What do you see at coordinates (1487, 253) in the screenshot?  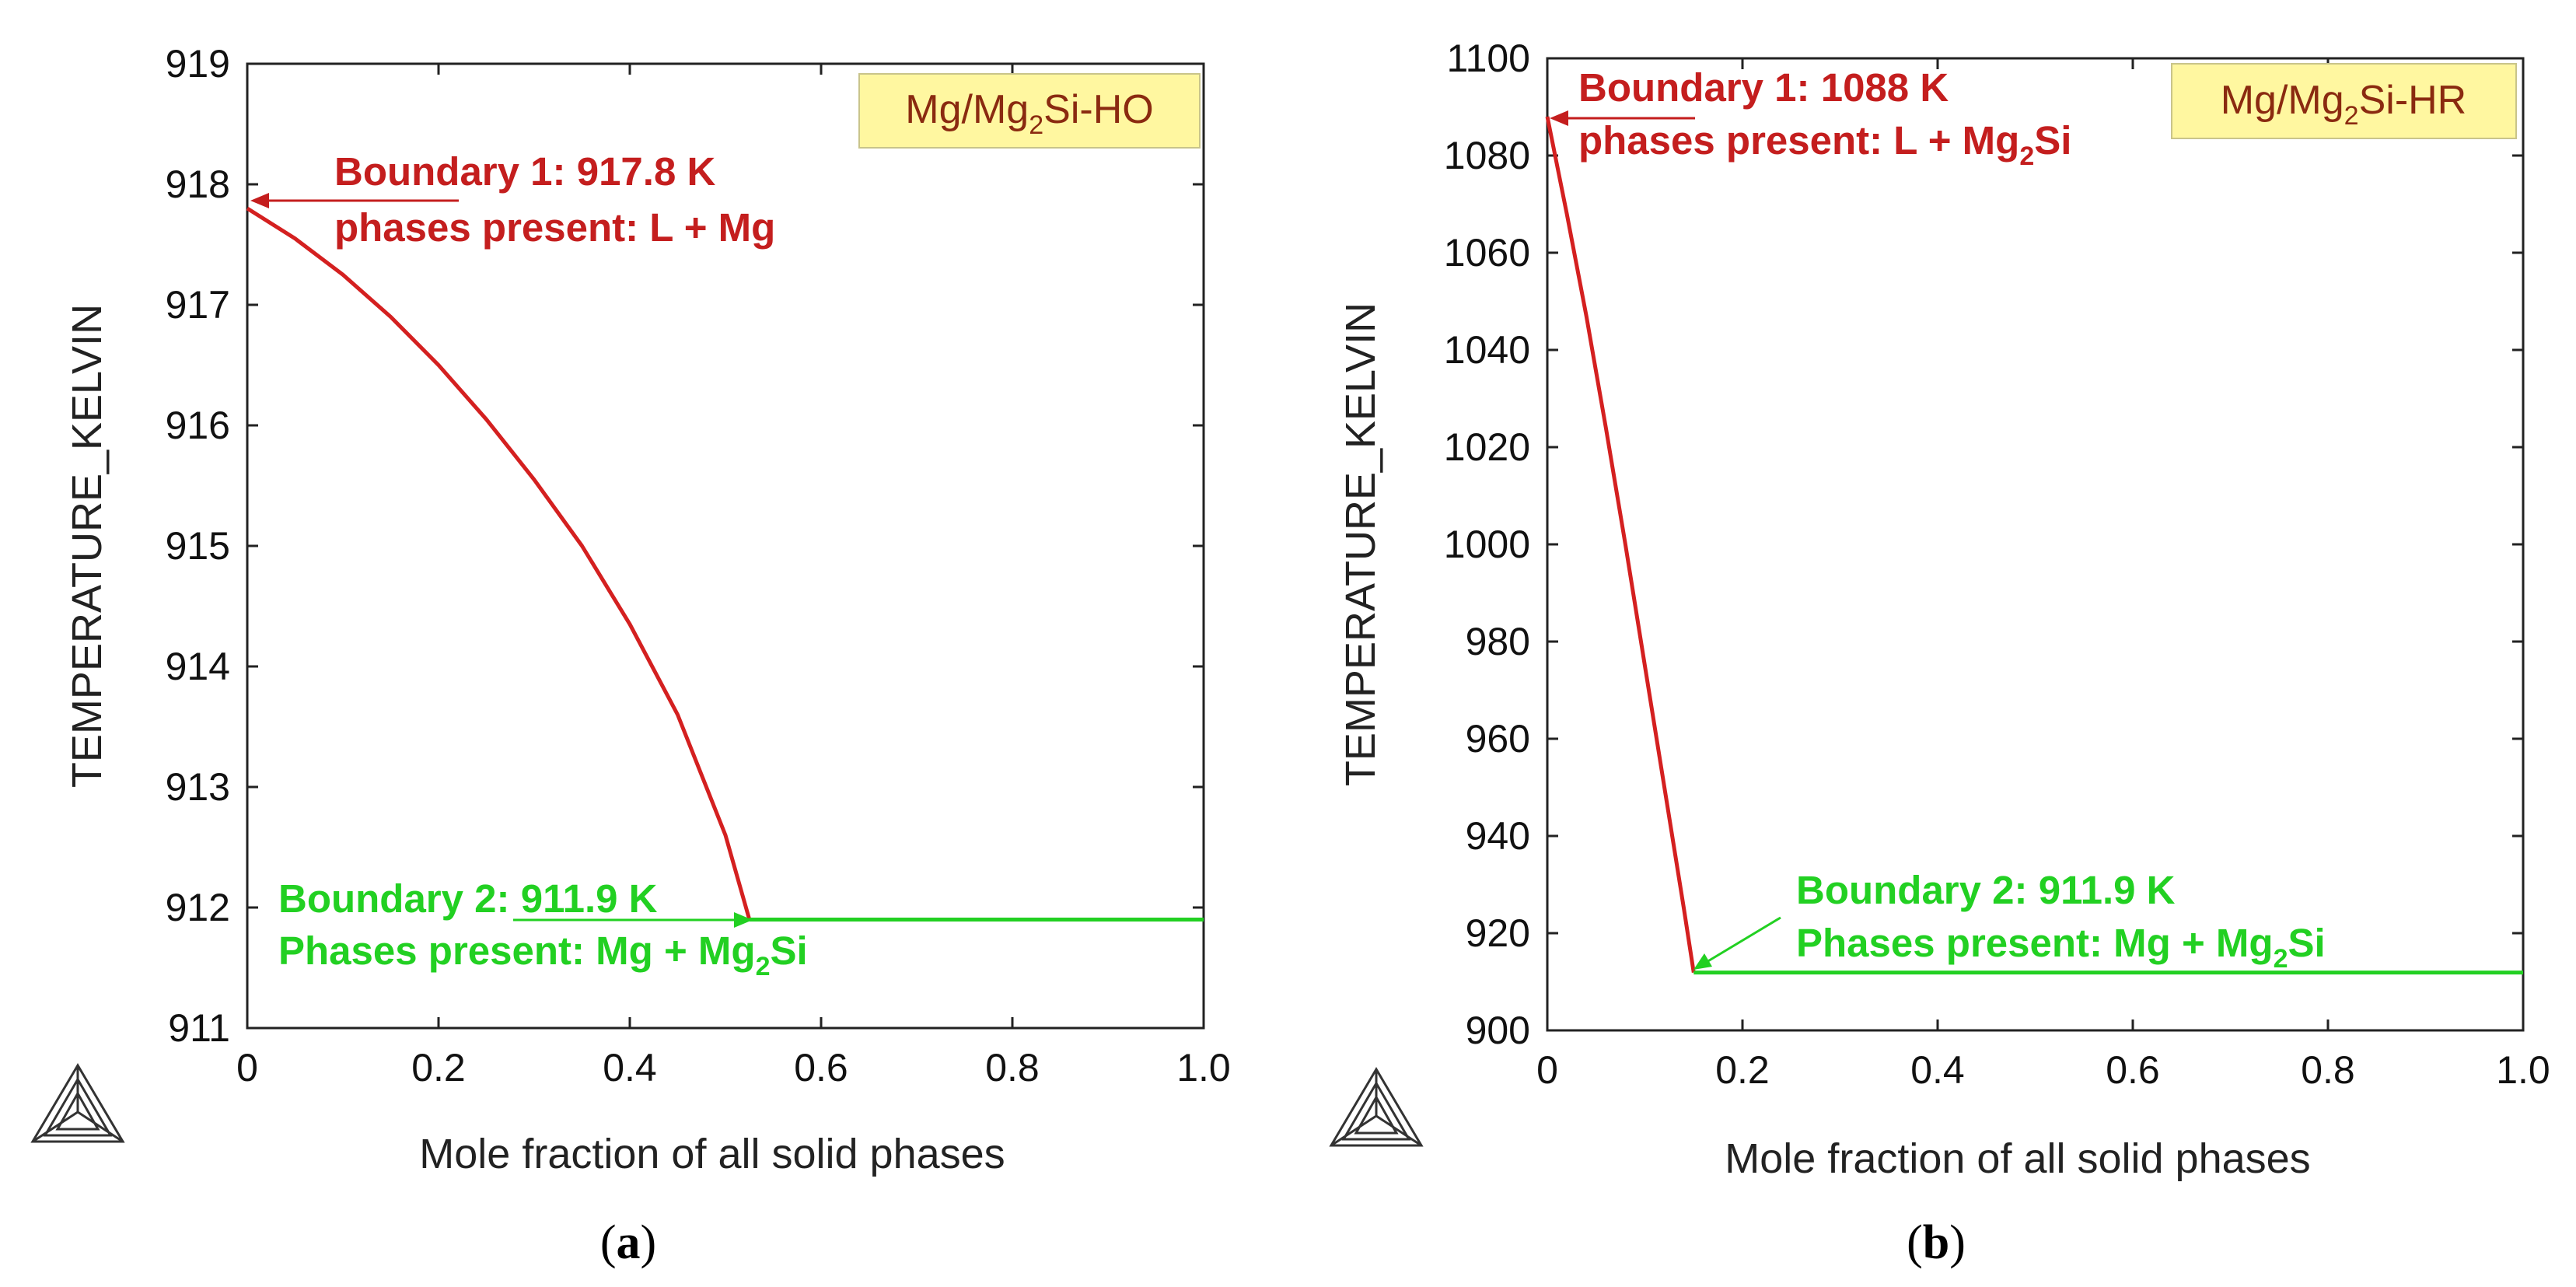 I see `y-tick-label: 1060` at bounding box center [1487, 253].